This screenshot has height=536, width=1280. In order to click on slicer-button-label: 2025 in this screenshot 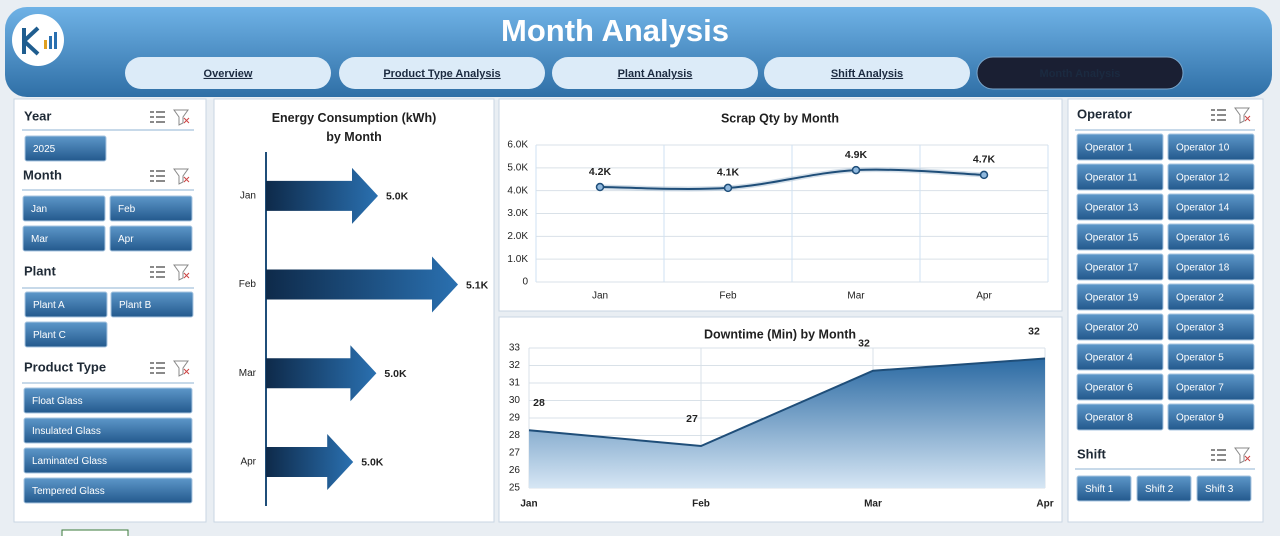, I will do `click(44, 149)`.